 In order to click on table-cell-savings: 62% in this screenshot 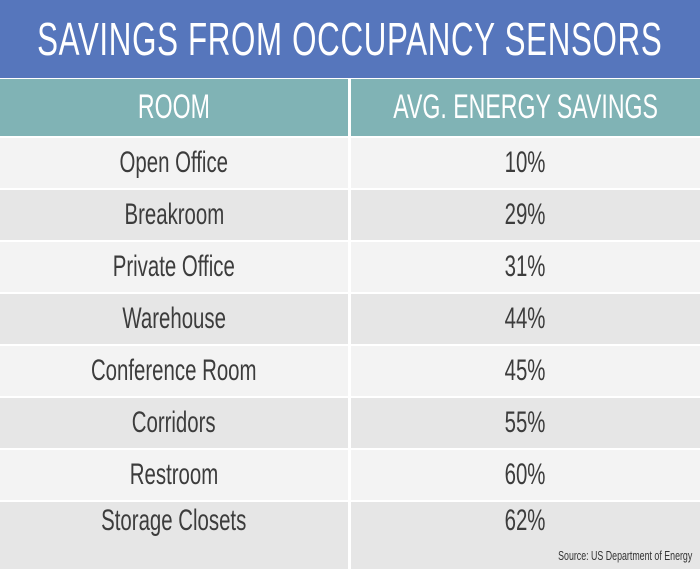, I will do `click(525, 535)`.